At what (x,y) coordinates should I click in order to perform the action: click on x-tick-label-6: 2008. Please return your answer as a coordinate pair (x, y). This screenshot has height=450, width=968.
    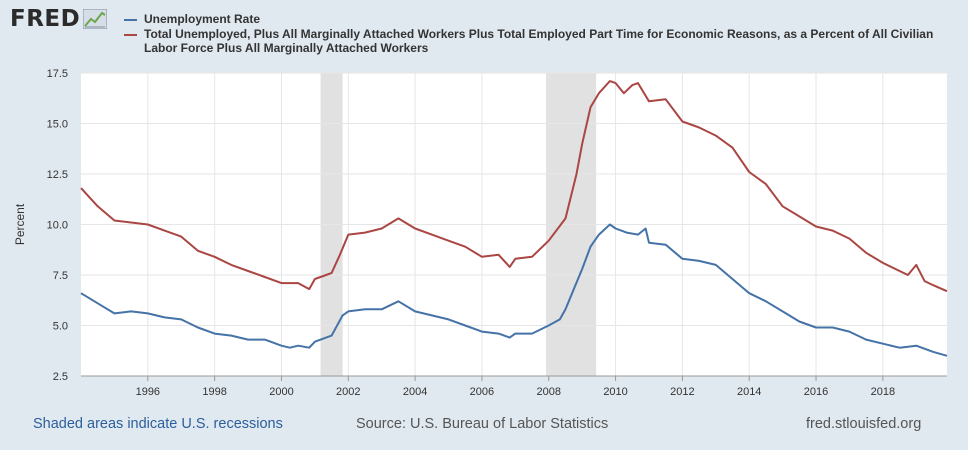
    Looking at the image, I should click on (549, 392).